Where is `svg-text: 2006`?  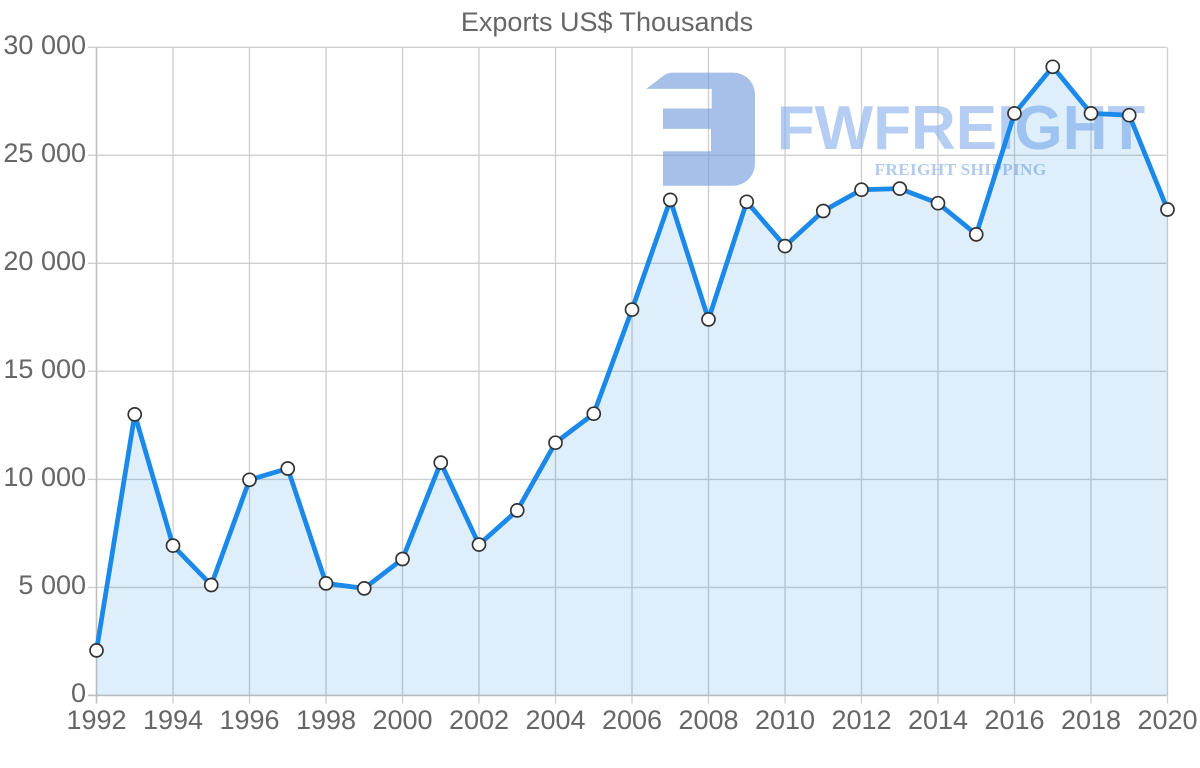 svg-text: 2006 is located at coordinates (632, 720).